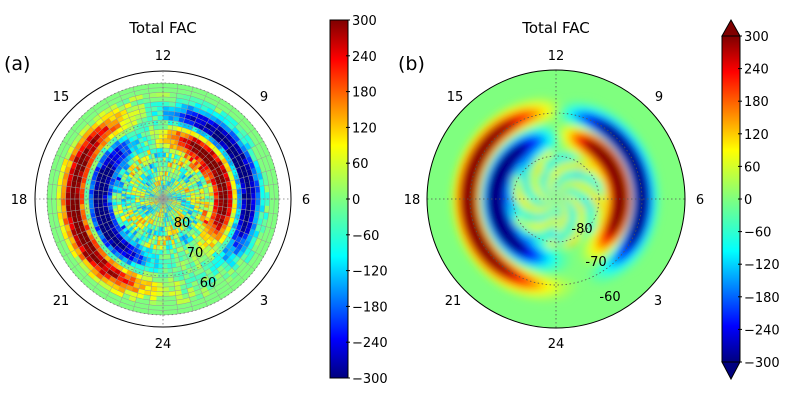 Image resolution: width=800 pixels, height=400 pixels. What do you see at coordinates (162, 28) in the screenshot?
I see `panel-a-title: Total FAC` at bounding box center [162, 28].